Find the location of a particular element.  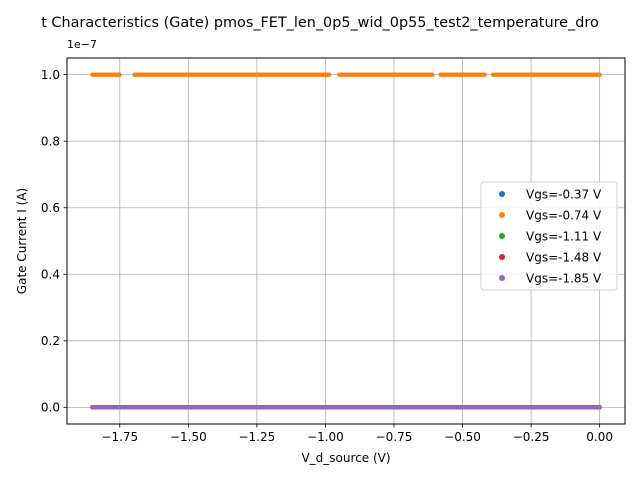

x-axis-ticks: −1.75 −1.50 −1.25 −1.00 −0.75 −0.50 −0.25 0.00 is located at coordinates (357, 434).